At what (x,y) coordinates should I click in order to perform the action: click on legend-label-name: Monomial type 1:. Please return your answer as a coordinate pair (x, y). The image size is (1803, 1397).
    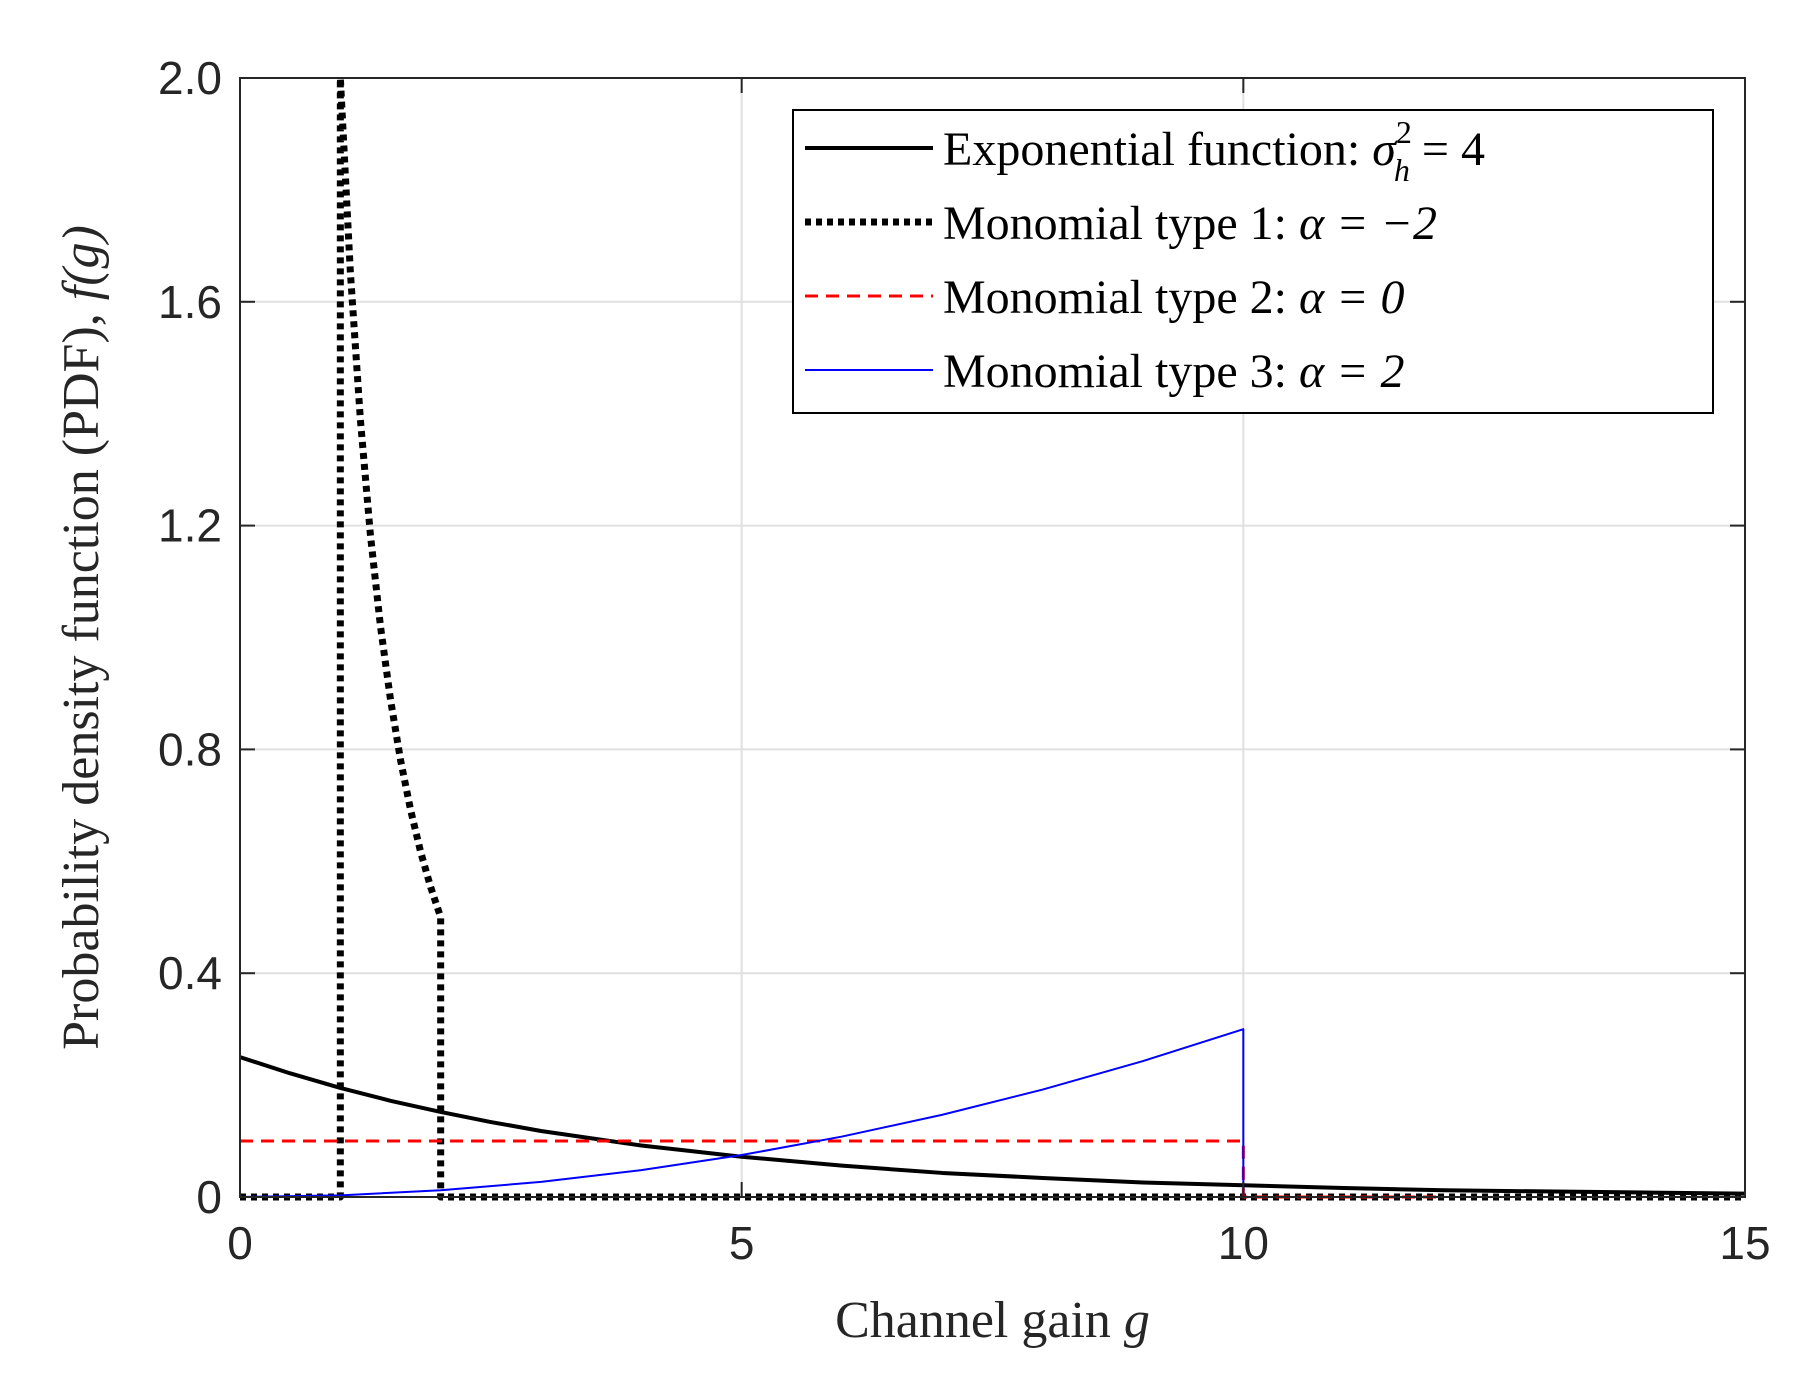
    Looking at the image, I should click on (1121, 223).